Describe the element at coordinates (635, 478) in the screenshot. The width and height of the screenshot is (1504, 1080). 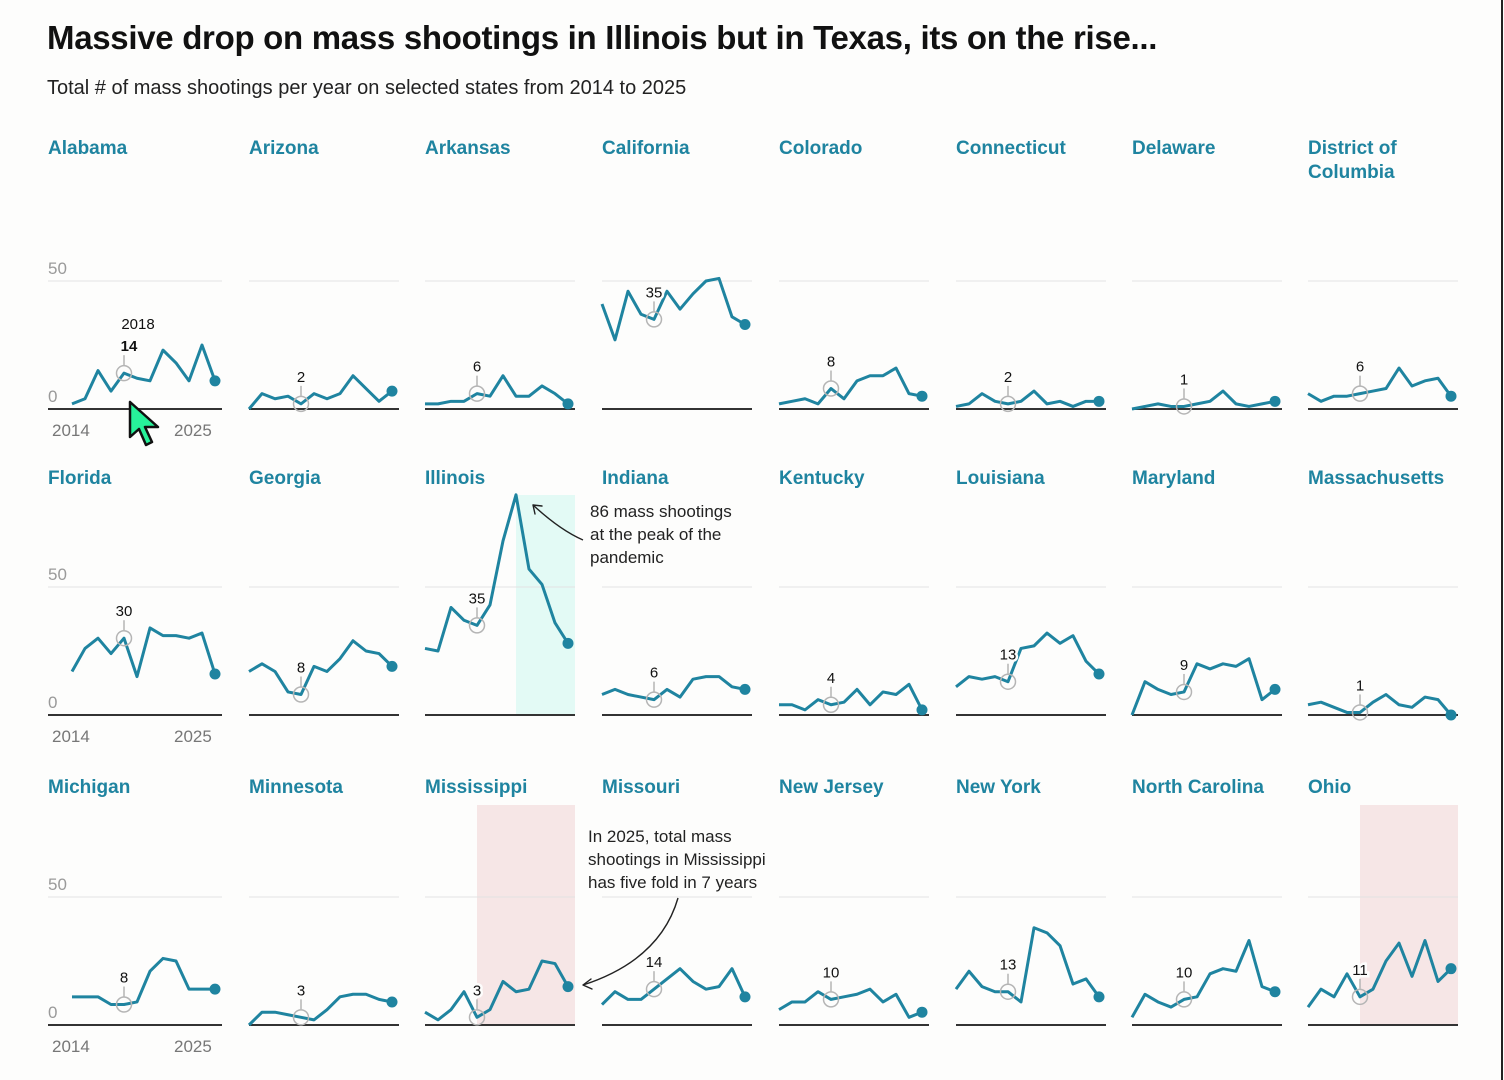
I see `state-label: Indiana` at that location.